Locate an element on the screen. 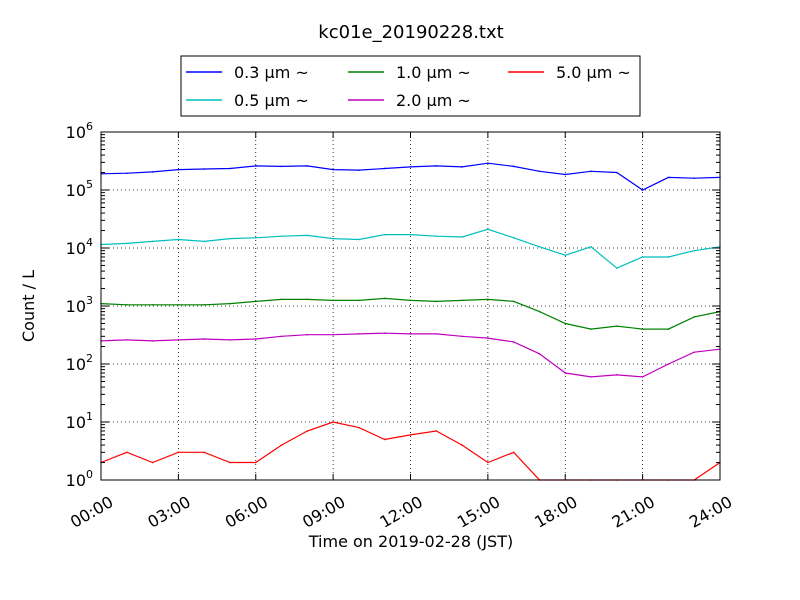  x-tick-label: 15:00 is located at coordinates (478, 512).